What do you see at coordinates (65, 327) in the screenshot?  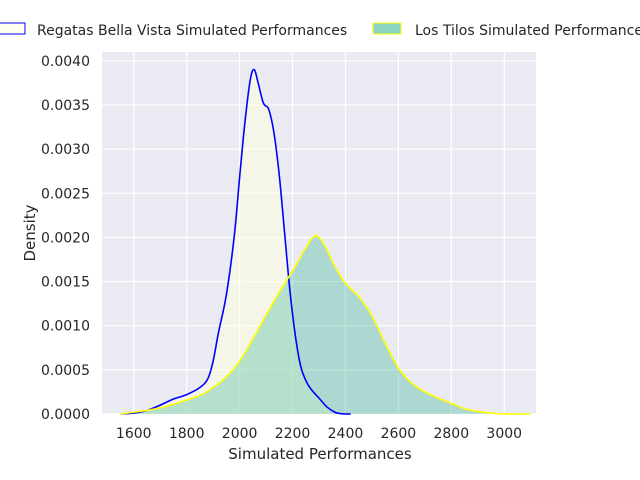 I see `y-tick-label: 0.0010` at bounding box center [65, 327].